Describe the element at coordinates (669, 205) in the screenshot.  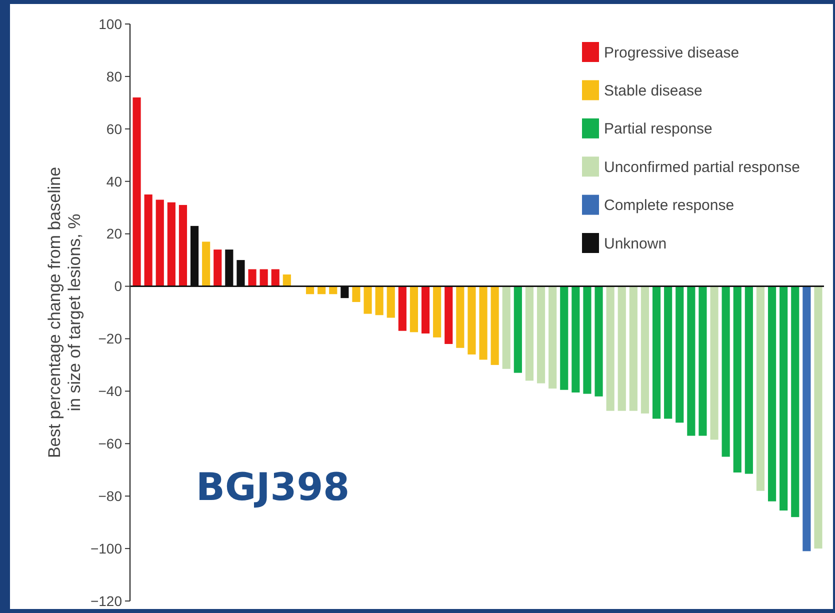
I see `legend-label: Complete response` at that location.